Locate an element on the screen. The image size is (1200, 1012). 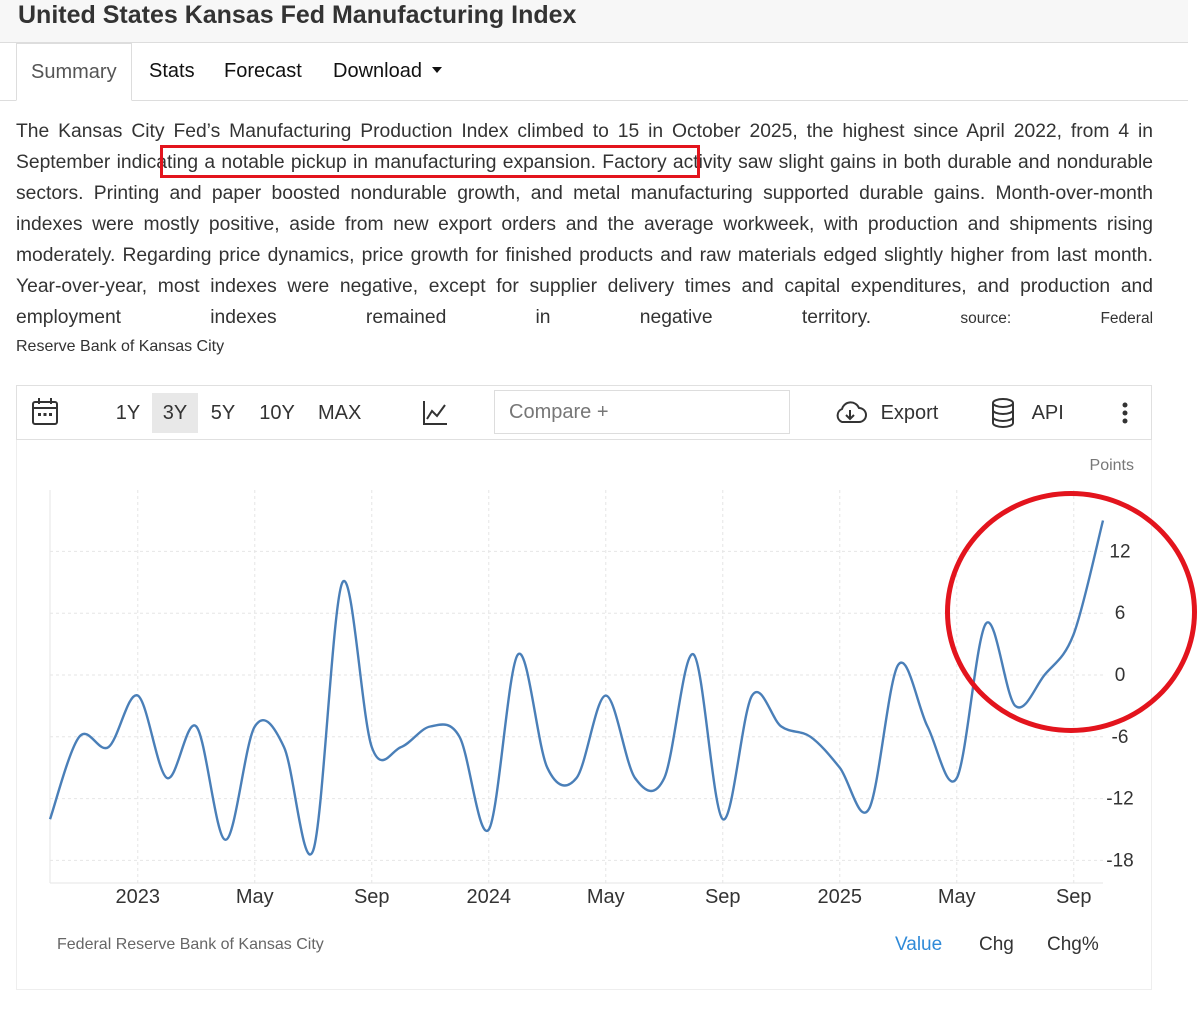
tab-summary: Summary is located at coordinates (74, 72).